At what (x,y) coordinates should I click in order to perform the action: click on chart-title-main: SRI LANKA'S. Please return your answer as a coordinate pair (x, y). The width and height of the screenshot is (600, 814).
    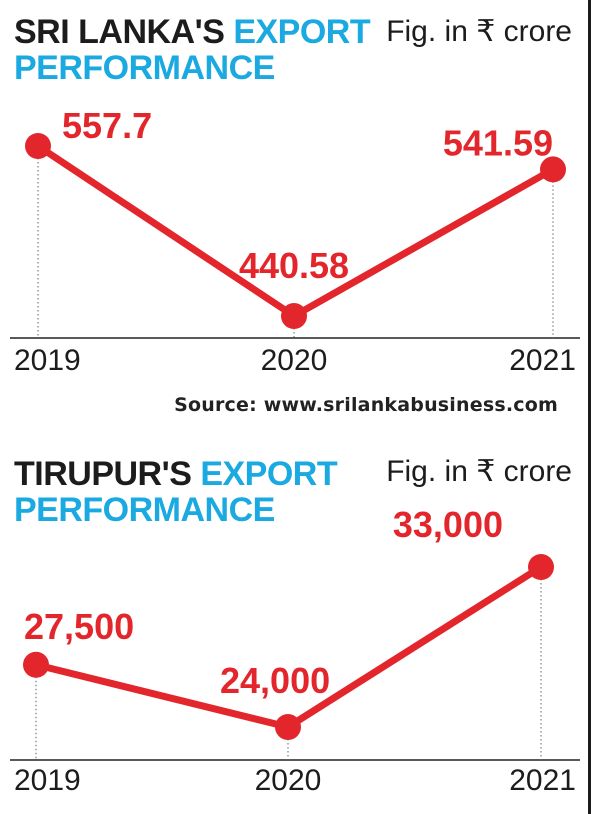
    Looking at the image, I should click on (119, 32).